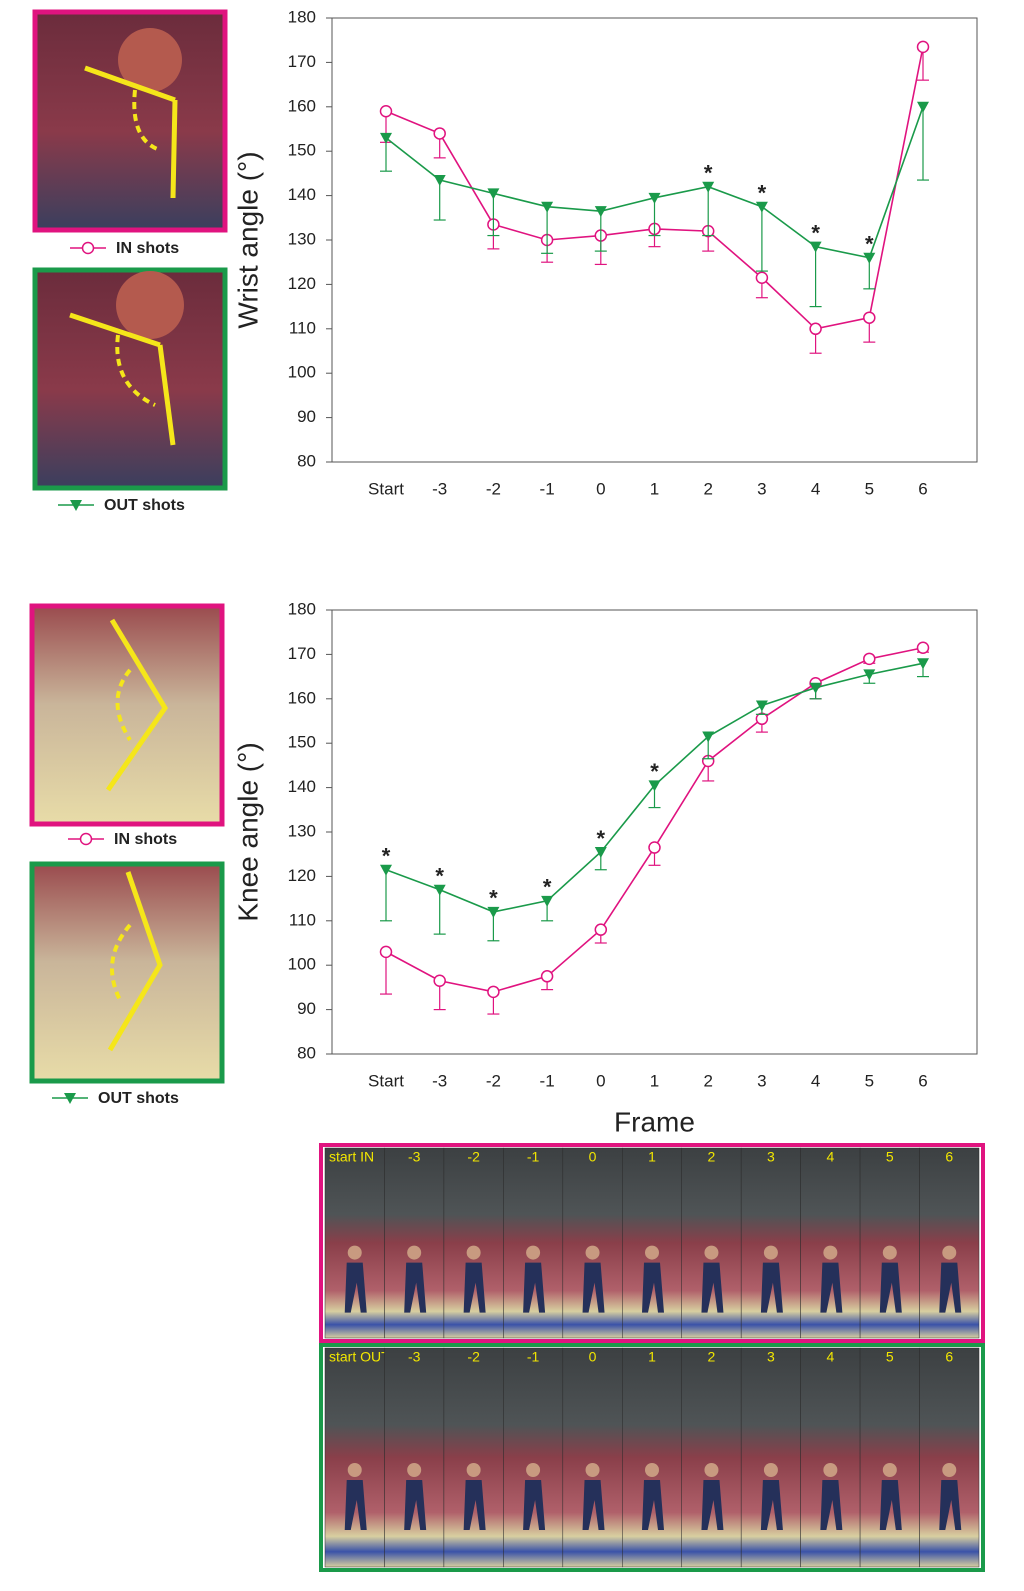 The width and height of the screenshot is (1024, 1591). What do you see at coordinates (869, 1080) in the screenshot?
I see `x-tick-label: 5` at bounding box center [869, 1080].